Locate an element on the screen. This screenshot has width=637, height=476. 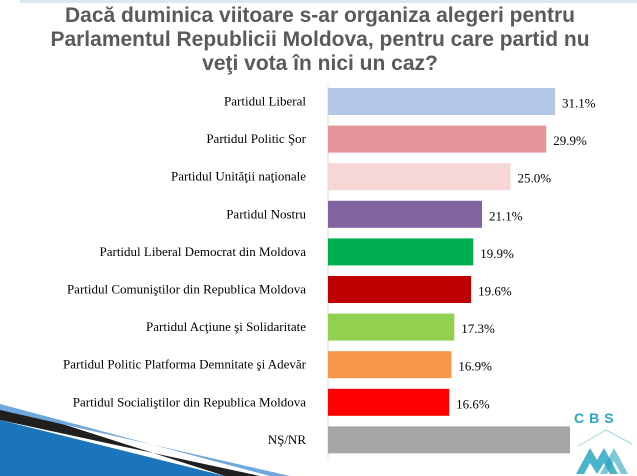
slide-decoration-blue-wedge is located at coordinates (112, 448).